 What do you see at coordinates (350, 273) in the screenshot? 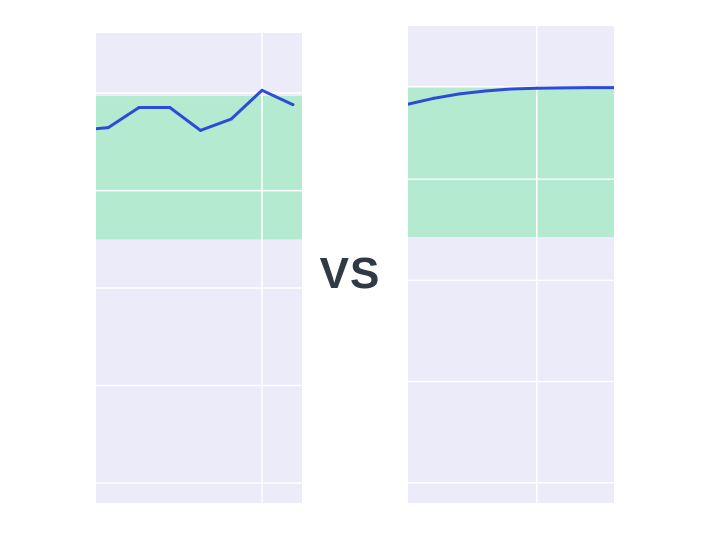
I see `vs-label: VS` at bounding box center [350, 273].